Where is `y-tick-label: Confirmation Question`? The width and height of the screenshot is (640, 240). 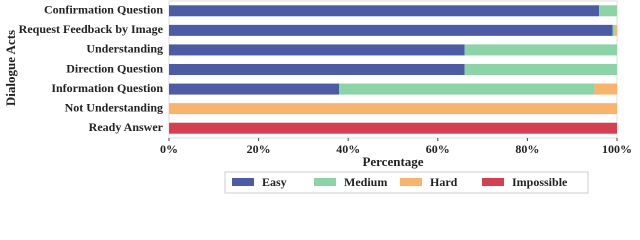
y-tick-label: Confirmation Question is located at coordinates (103, 10).